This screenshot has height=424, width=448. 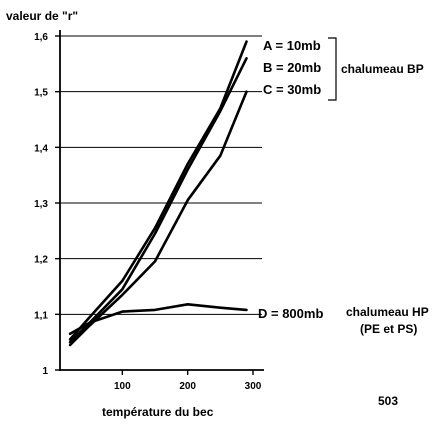 What do you see at coordinates (292, 67) in the screenshot?
I see `series-label-b: B = 20mb` at bounding box center [292, 67].